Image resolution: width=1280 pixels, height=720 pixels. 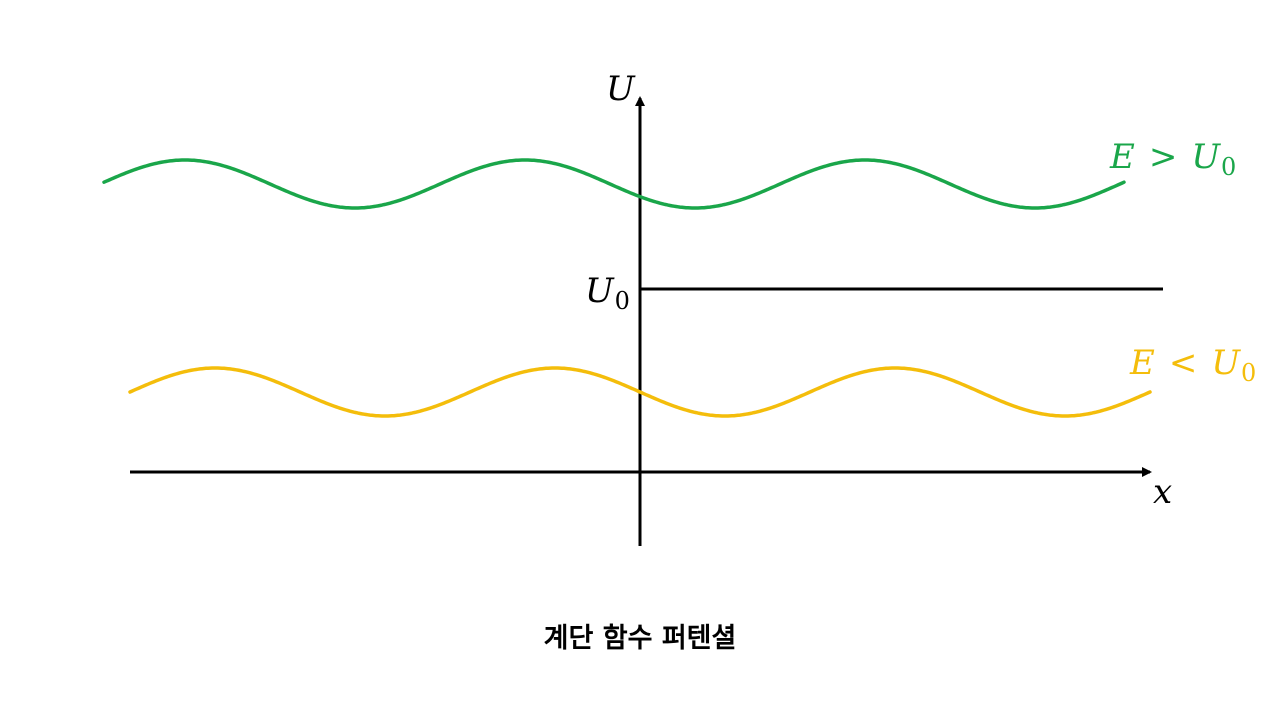 I want to click on u0-label-subscript: 0, so click(x=622, y=301).